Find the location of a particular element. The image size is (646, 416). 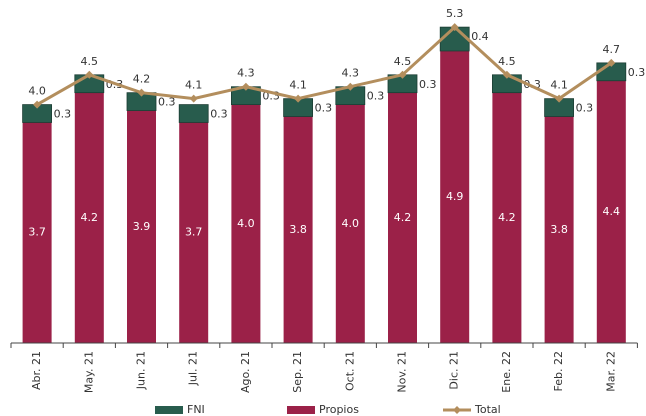

bar-value-label: 4.9 is located at coordinates (455, 196).